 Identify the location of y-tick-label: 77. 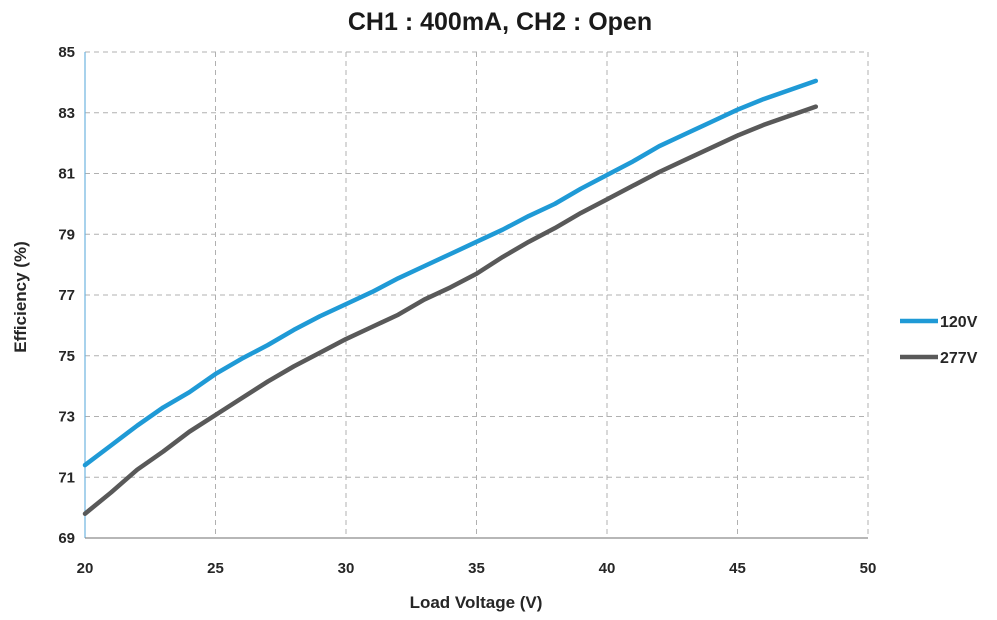
(66, 295).